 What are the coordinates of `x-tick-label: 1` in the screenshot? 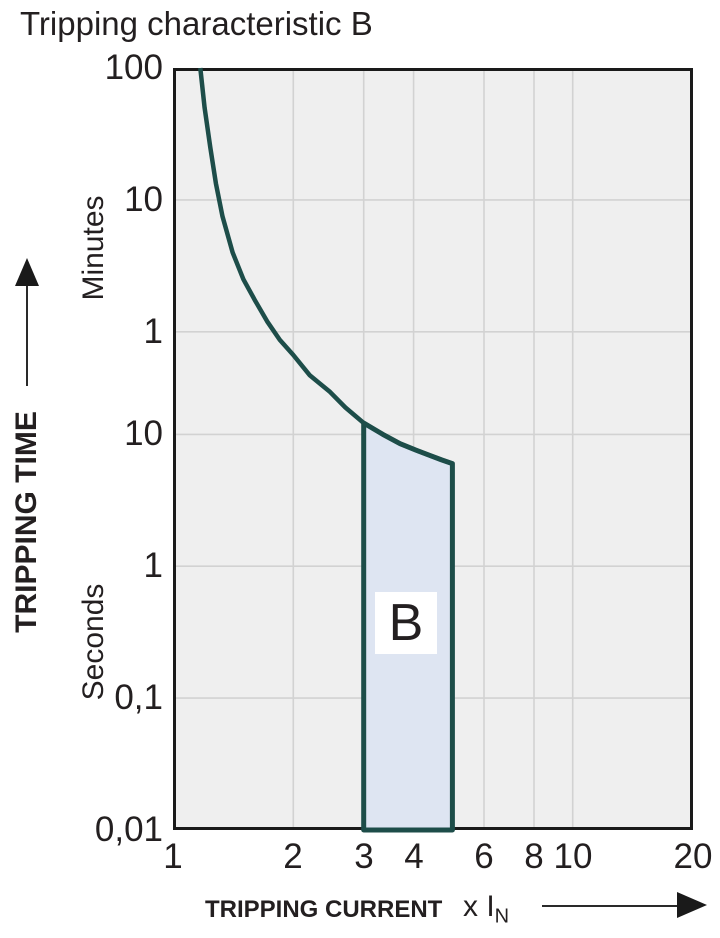 It's located at (173, 856).